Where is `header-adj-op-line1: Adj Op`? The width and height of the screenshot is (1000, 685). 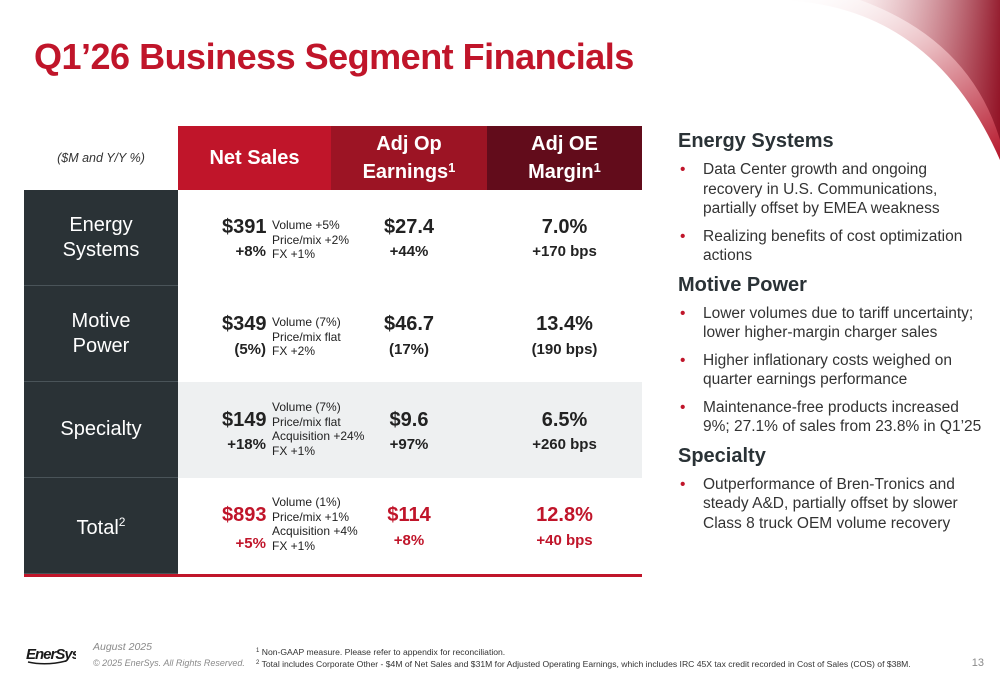
header-adj-op-line1: Adj Op is located at coordinates (409, 144).